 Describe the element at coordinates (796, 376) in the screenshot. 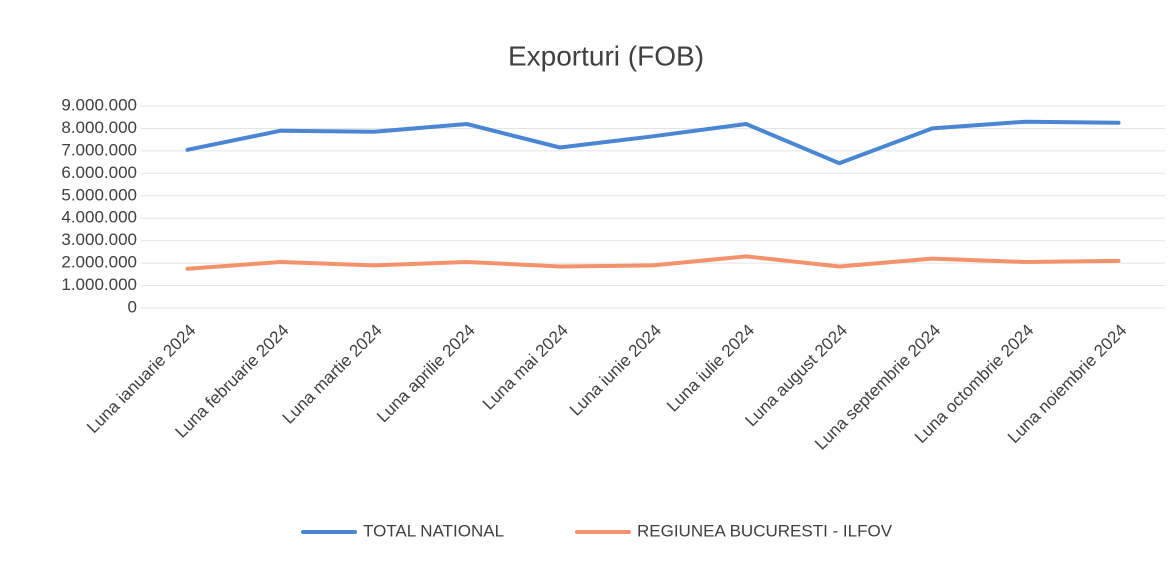

I see `x-tick-label: Luna august 2024` at that location.